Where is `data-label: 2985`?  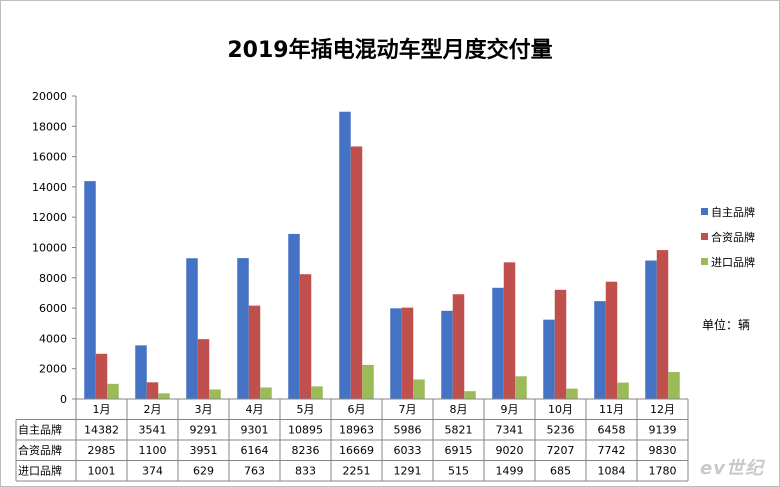 data-label: 2985 is located at coordinates (102, 450).